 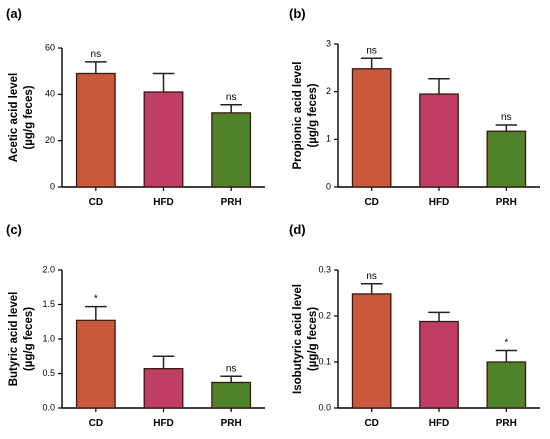 What do you see at coordinates (324, 315) in the screenshot?
I see `y-tick-label: 0.2` at bounding box center [324, 315].